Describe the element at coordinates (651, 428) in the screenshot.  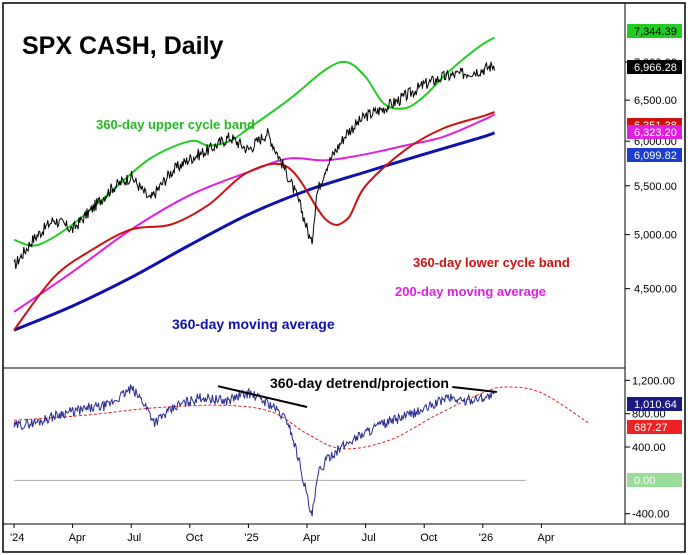
I see `last-projection: 687.27` at that location.